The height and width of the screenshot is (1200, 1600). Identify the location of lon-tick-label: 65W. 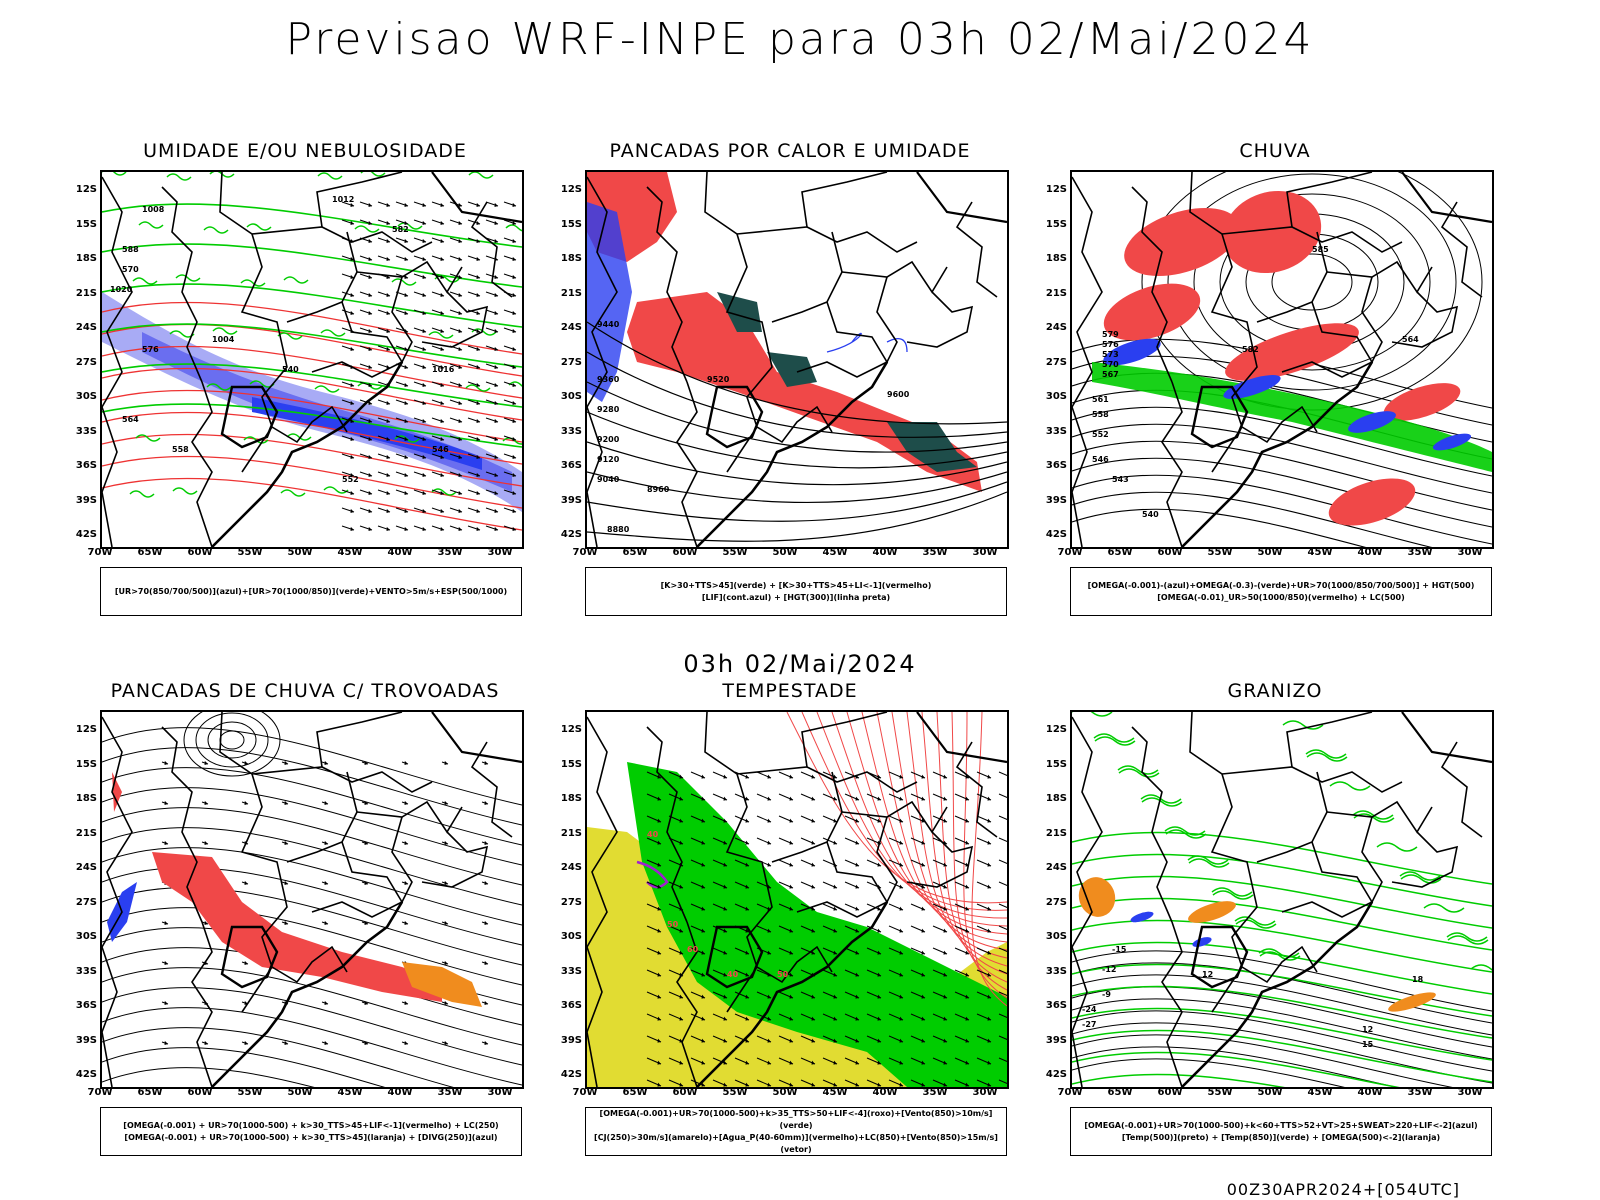
(1120, 552).